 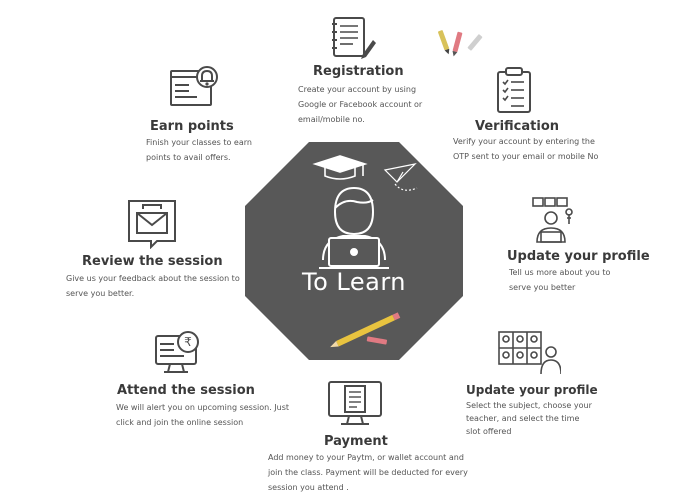 I want to click on step-title: Payment, so click(x=356, y=441).